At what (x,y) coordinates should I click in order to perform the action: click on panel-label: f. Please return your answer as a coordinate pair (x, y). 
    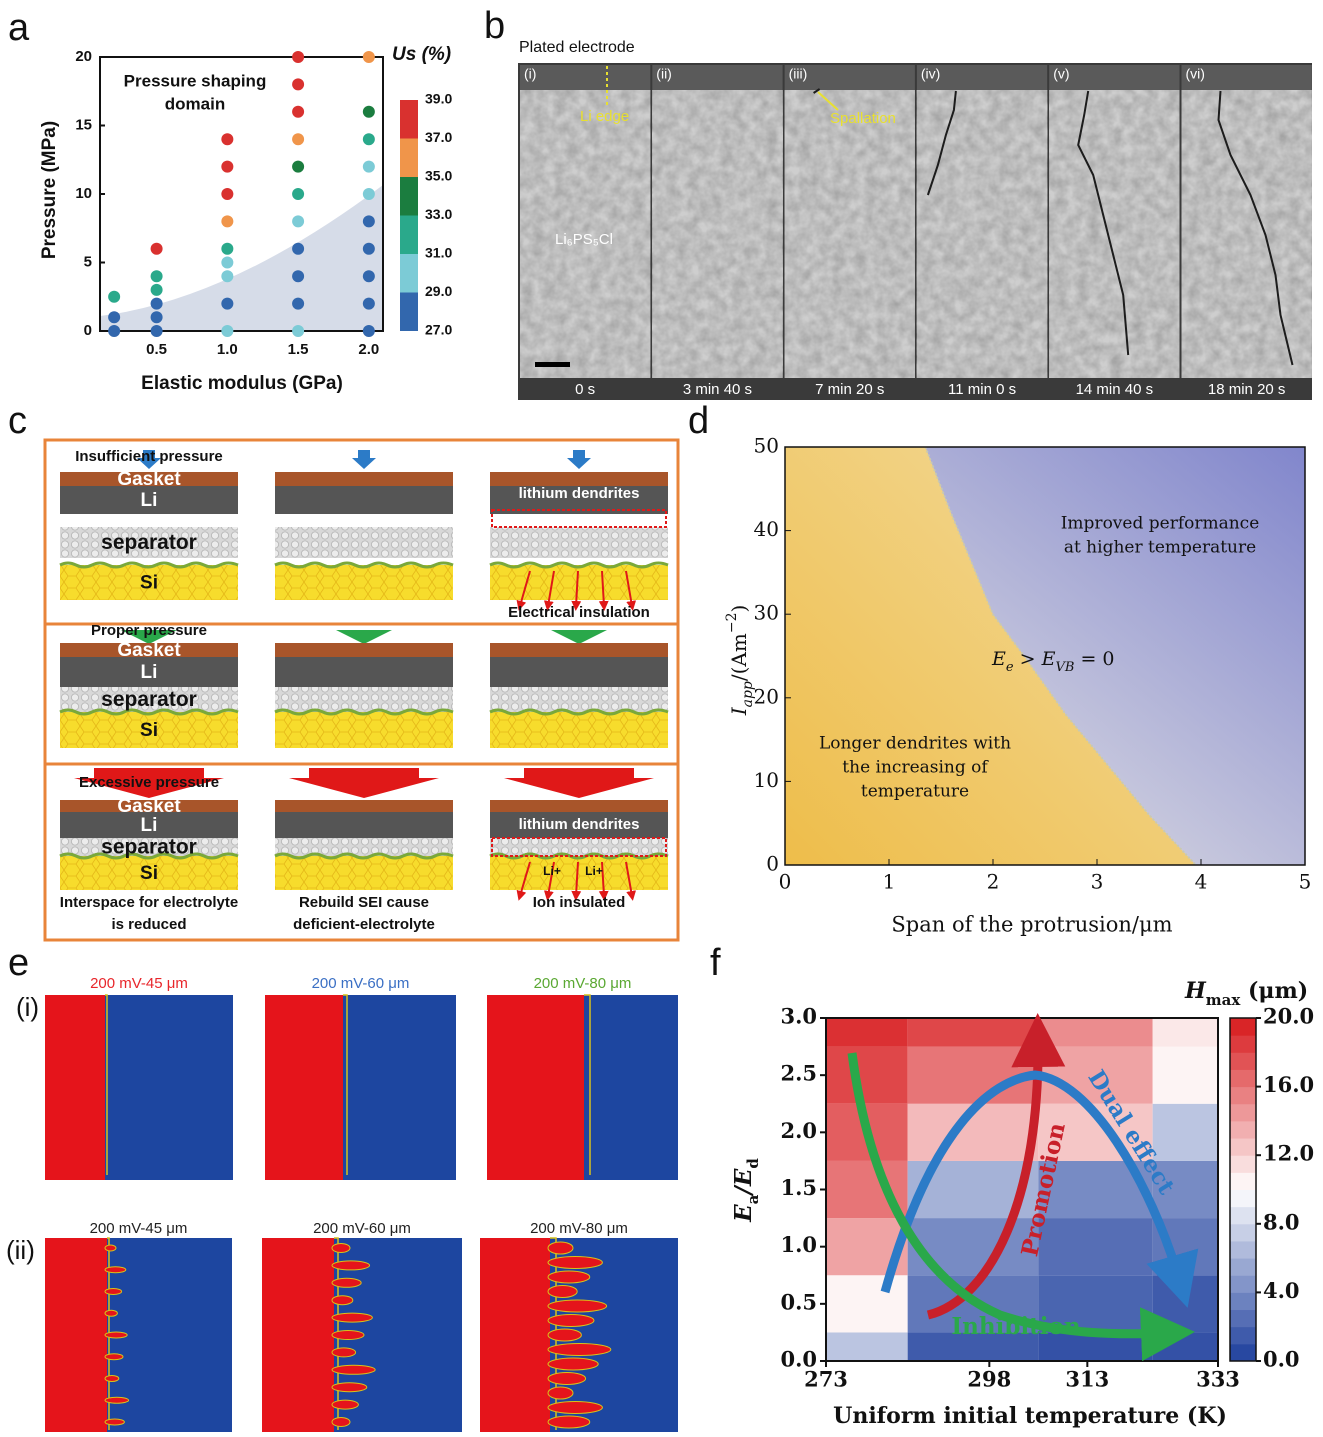
    Looking at the image, I should click on (715, 963).